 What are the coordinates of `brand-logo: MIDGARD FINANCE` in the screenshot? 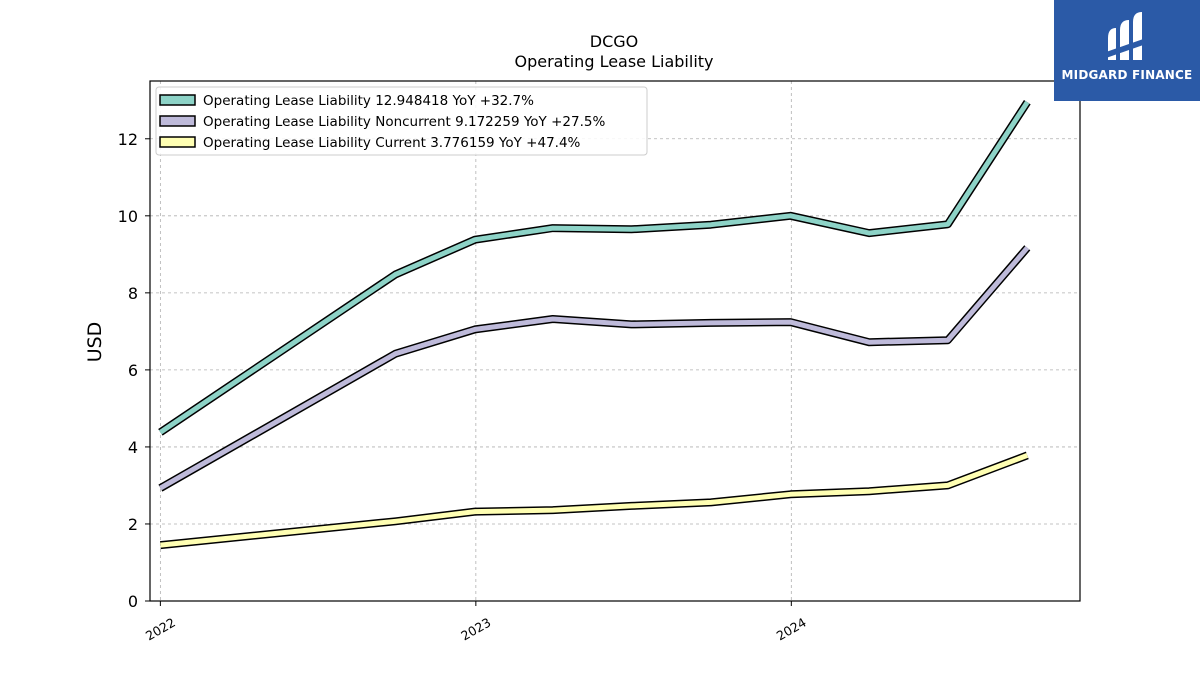 It's located at (1127, 50).